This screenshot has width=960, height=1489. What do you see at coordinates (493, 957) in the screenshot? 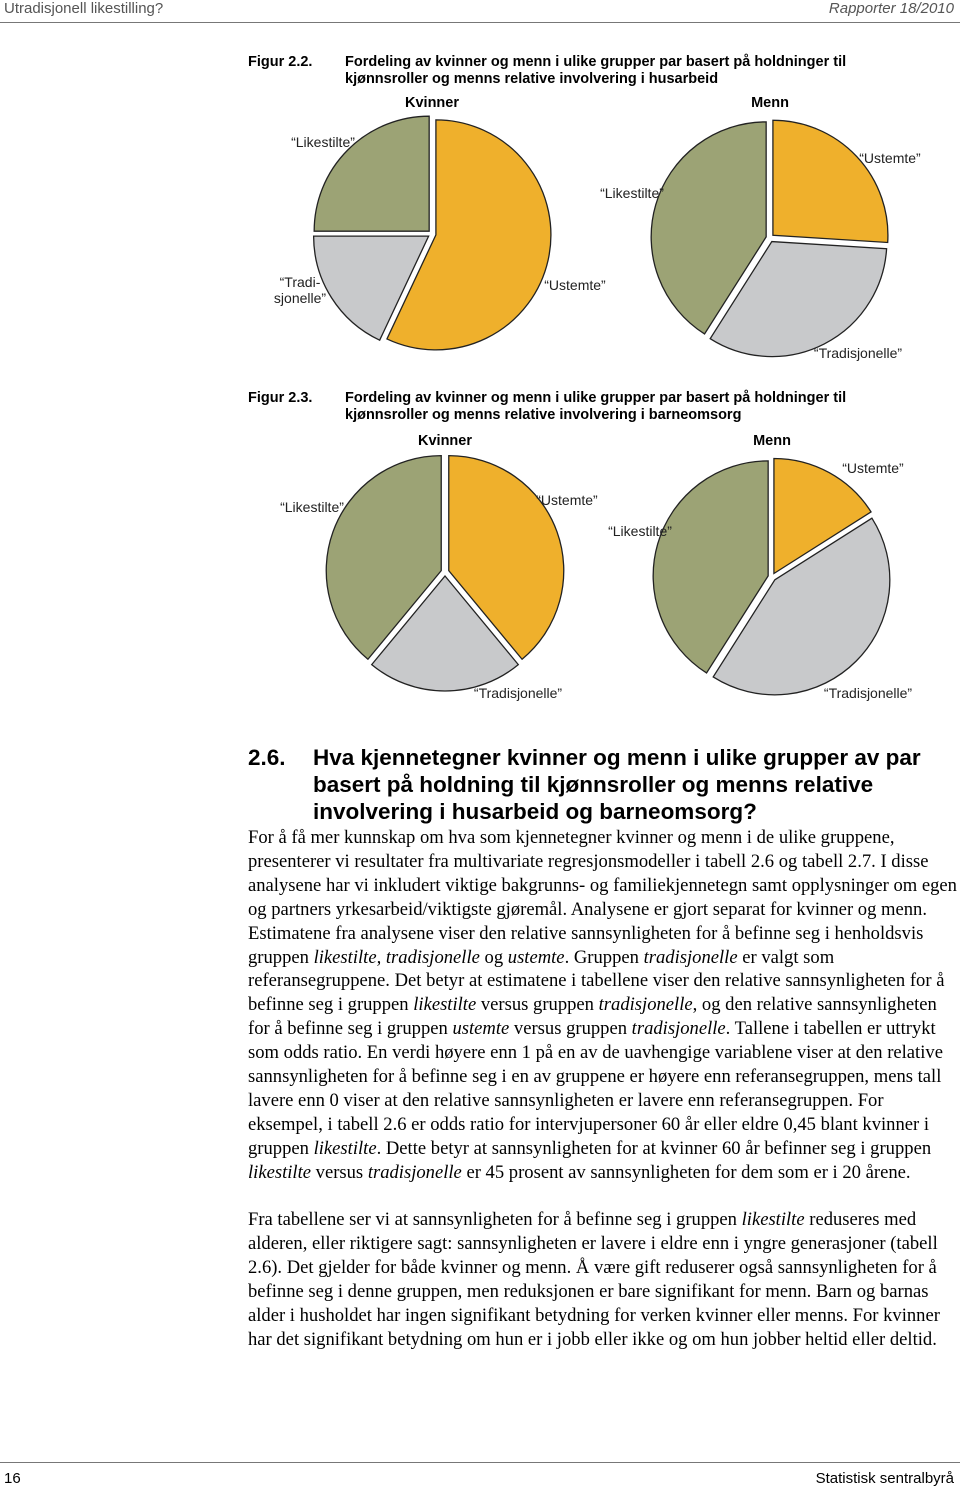
I see `text-run: og` at bounding box center [493, 957].